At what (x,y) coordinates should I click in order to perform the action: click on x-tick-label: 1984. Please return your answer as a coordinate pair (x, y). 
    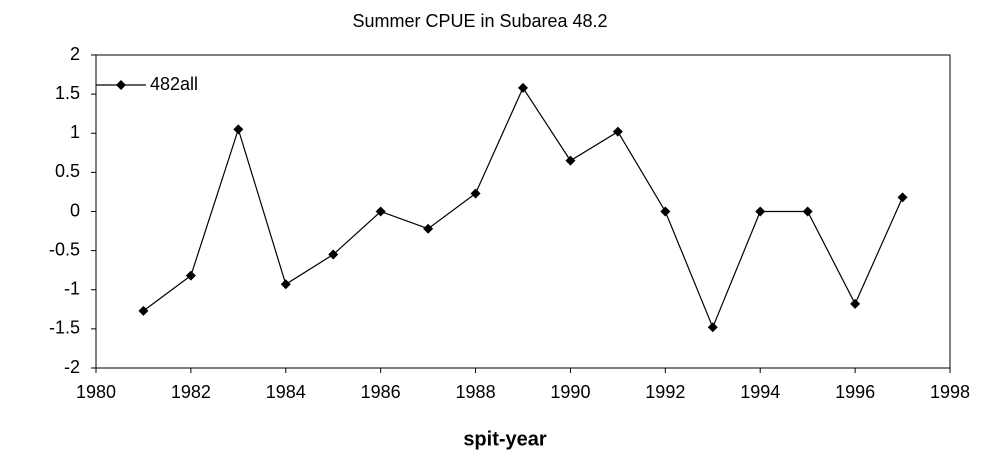
    Looking at the image, I should click on (286, 392).